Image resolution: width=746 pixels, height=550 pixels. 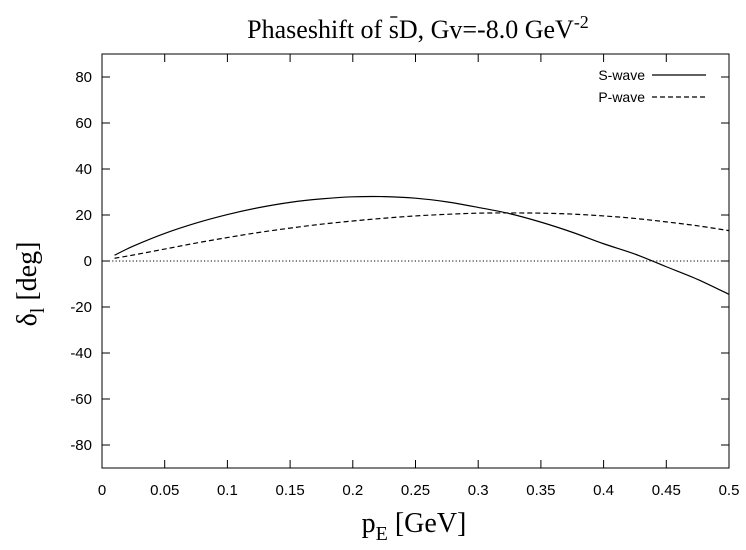 I want to click on chart-title: Phaseshift of sD, Gv=-8.0 GeV-2, so click(x=418, y=28).